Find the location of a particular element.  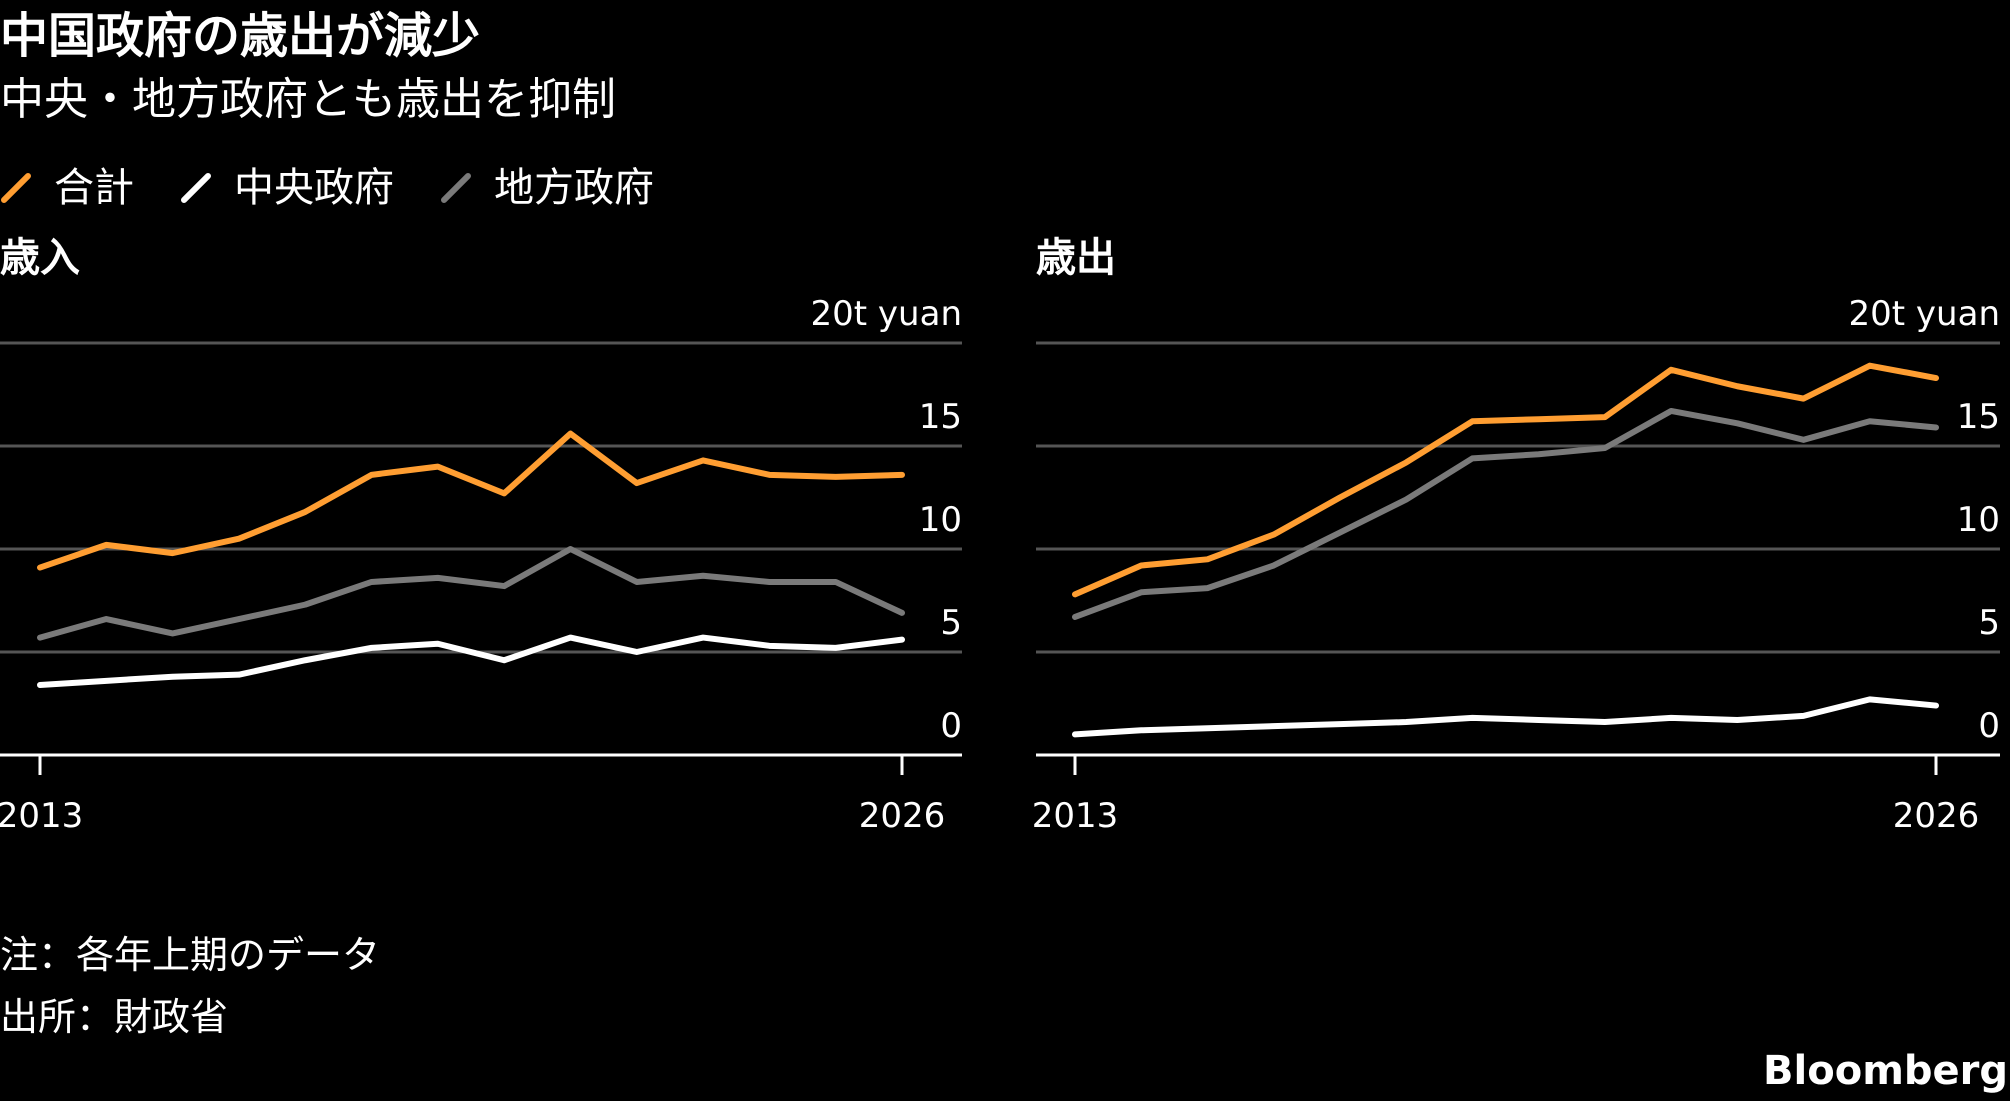

revenue-y-tick-label-10: 10 is located at coordinates (940, 520).